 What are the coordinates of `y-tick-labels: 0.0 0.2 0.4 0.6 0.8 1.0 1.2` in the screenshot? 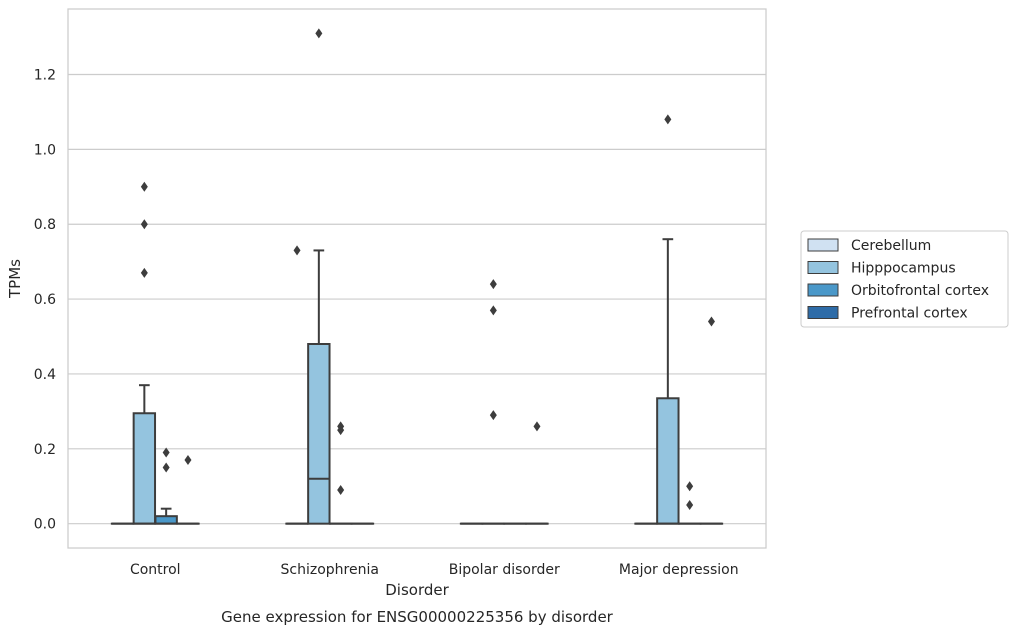 It's located at (45, 300).